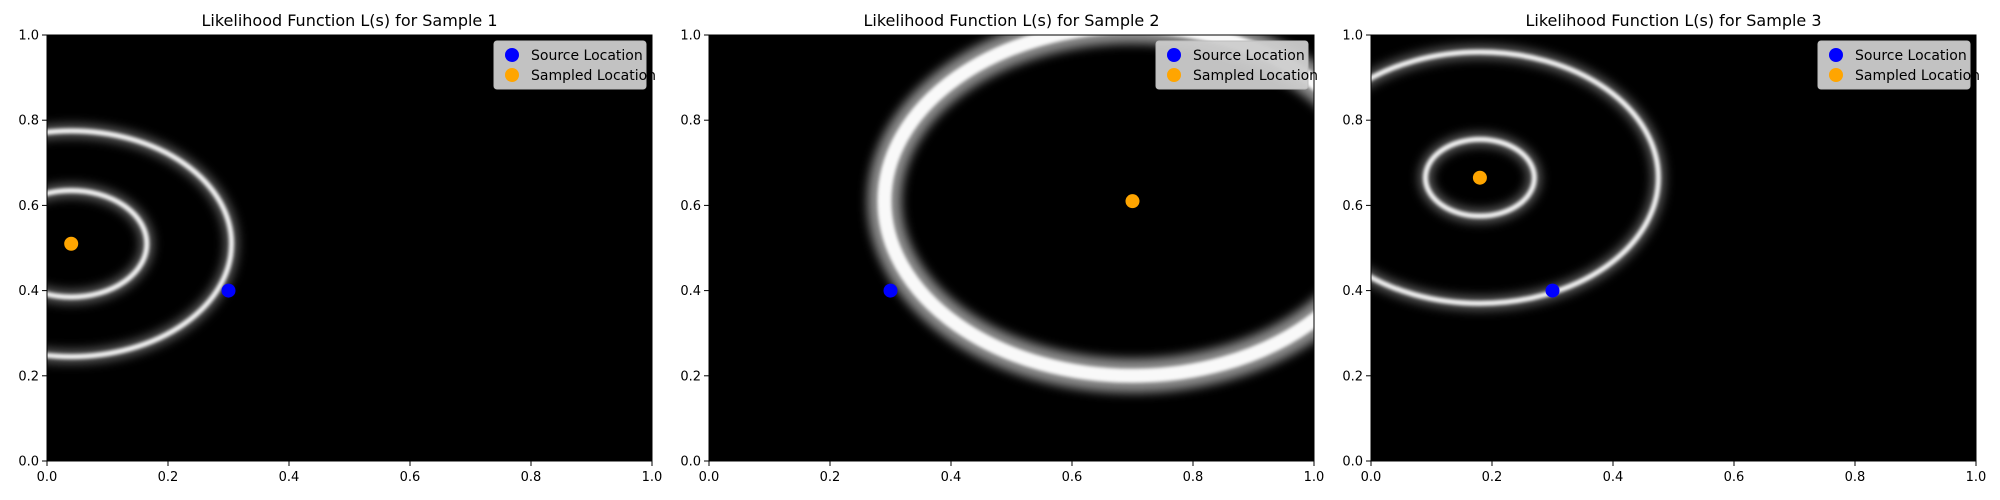  I want to click on chart-title: Likelihood Function L(s) for Sample 2, so click(1011, 20).